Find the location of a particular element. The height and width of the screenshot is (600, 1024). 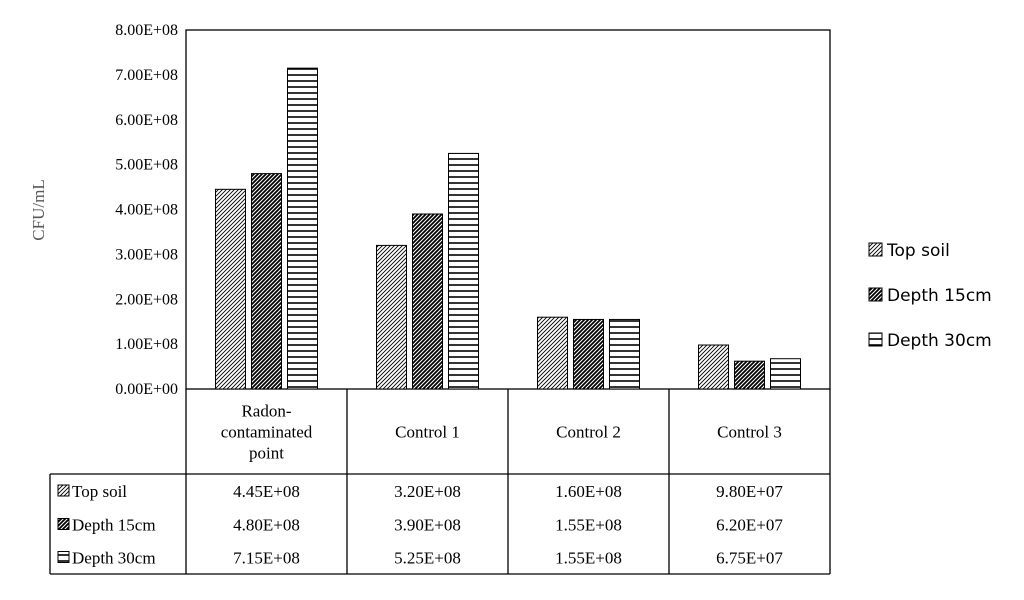

y-tick-label-4: 4.00E+08 is located at coordinates (146, 210).